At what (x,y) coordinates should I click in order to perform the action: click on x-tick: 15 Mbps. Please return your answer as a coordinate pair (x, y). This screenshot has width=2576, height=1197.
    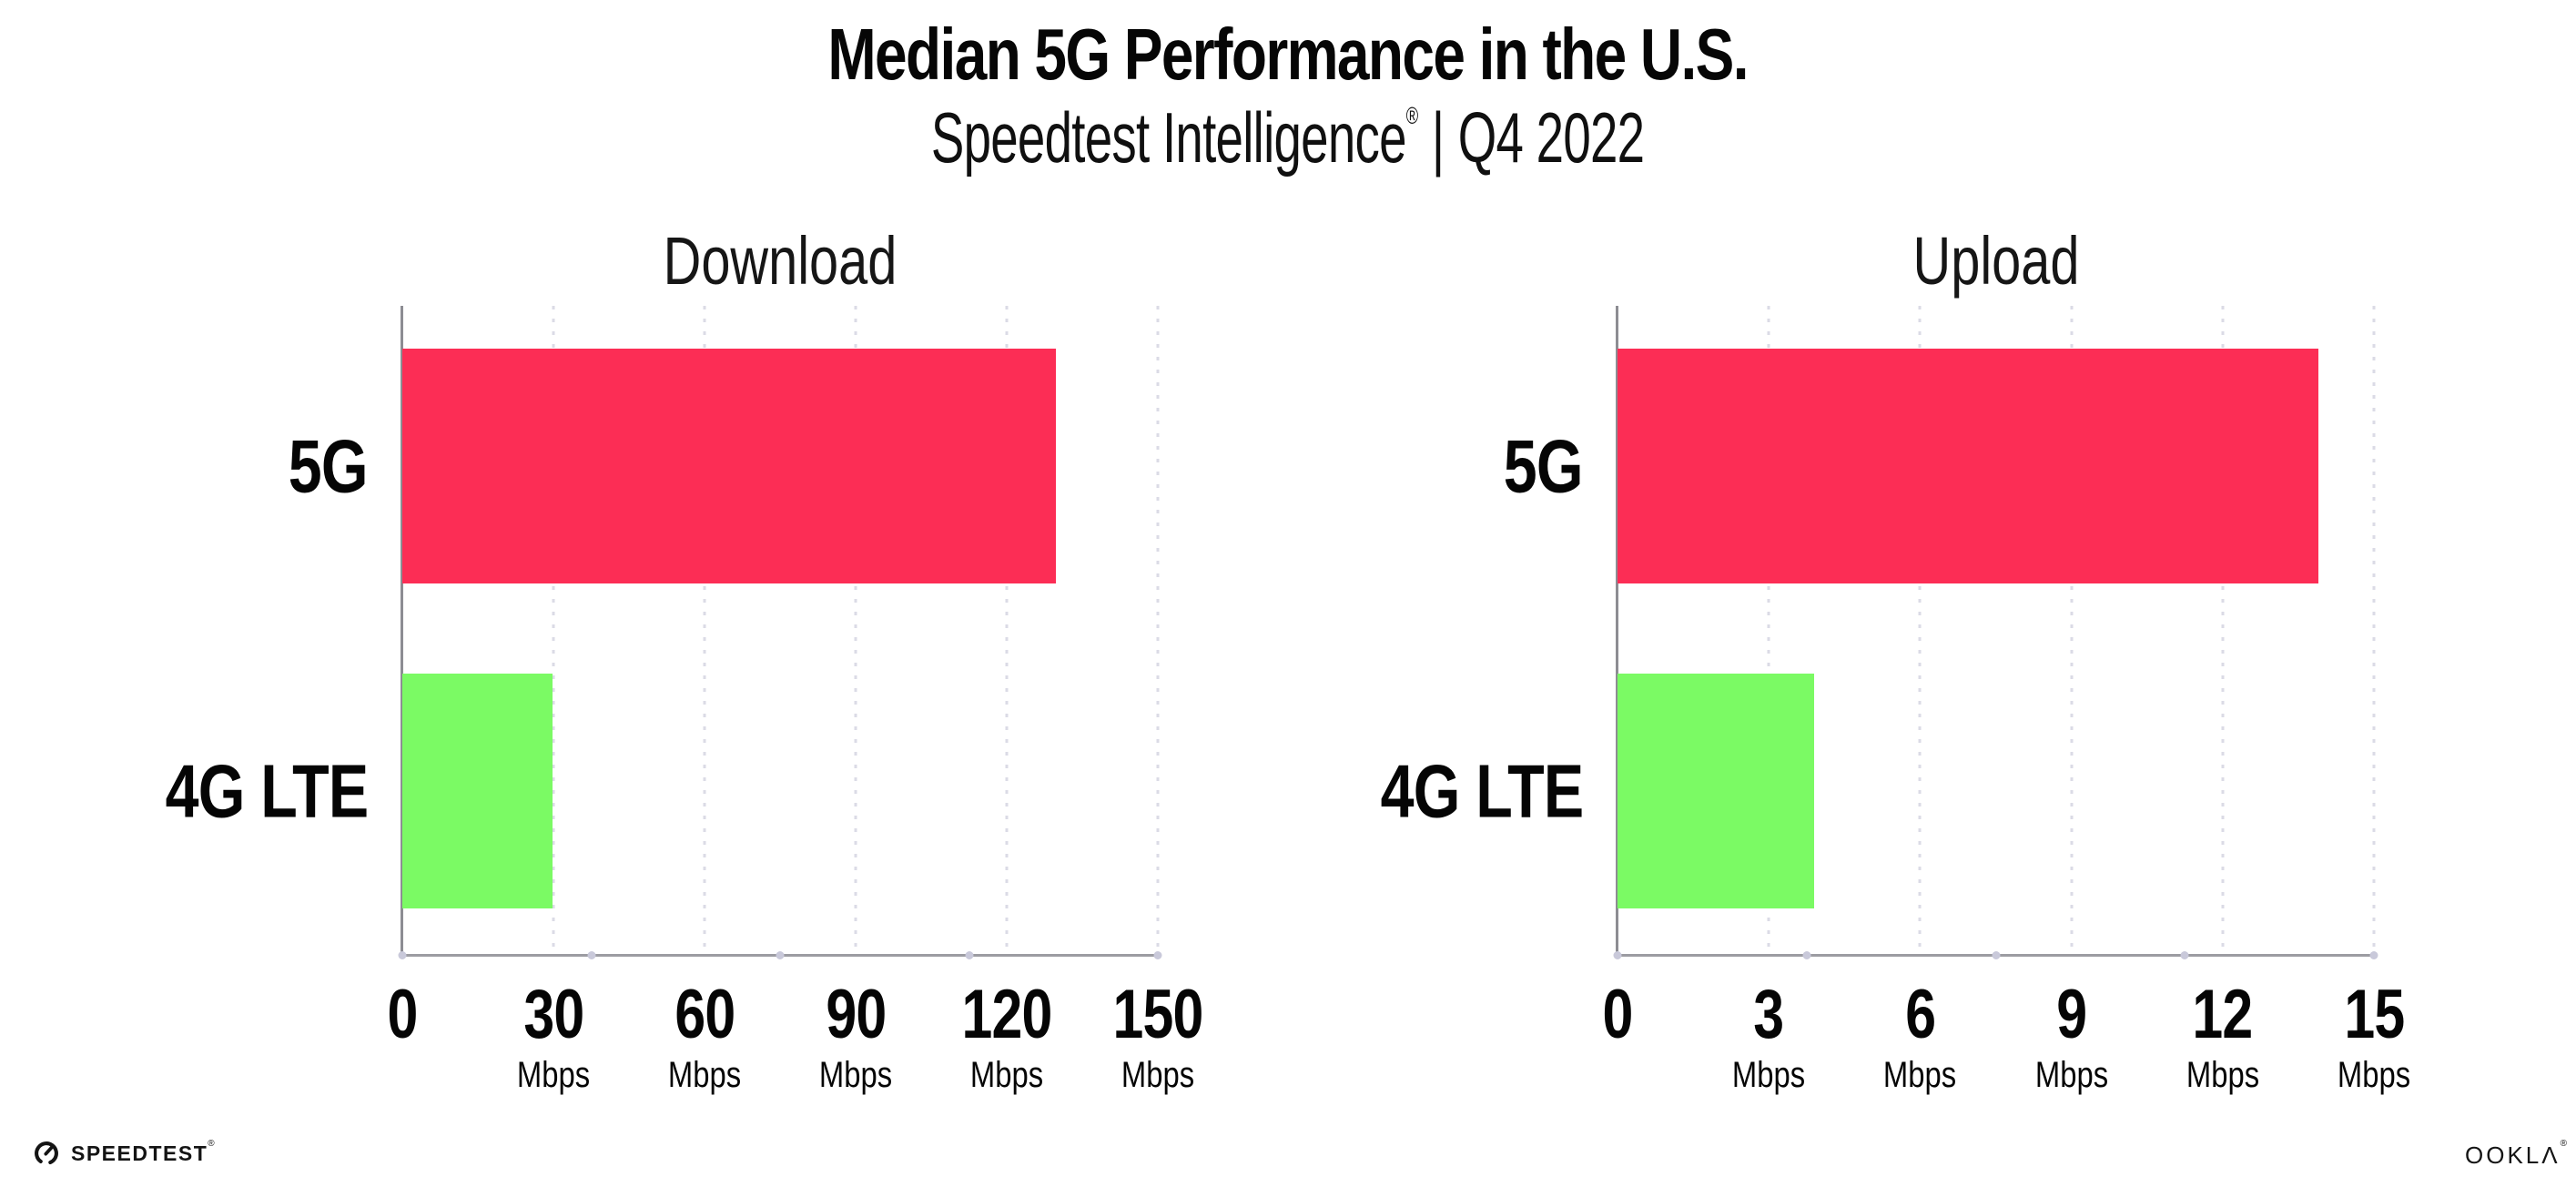
    Looking at the image, I should click on (2374, 1035).